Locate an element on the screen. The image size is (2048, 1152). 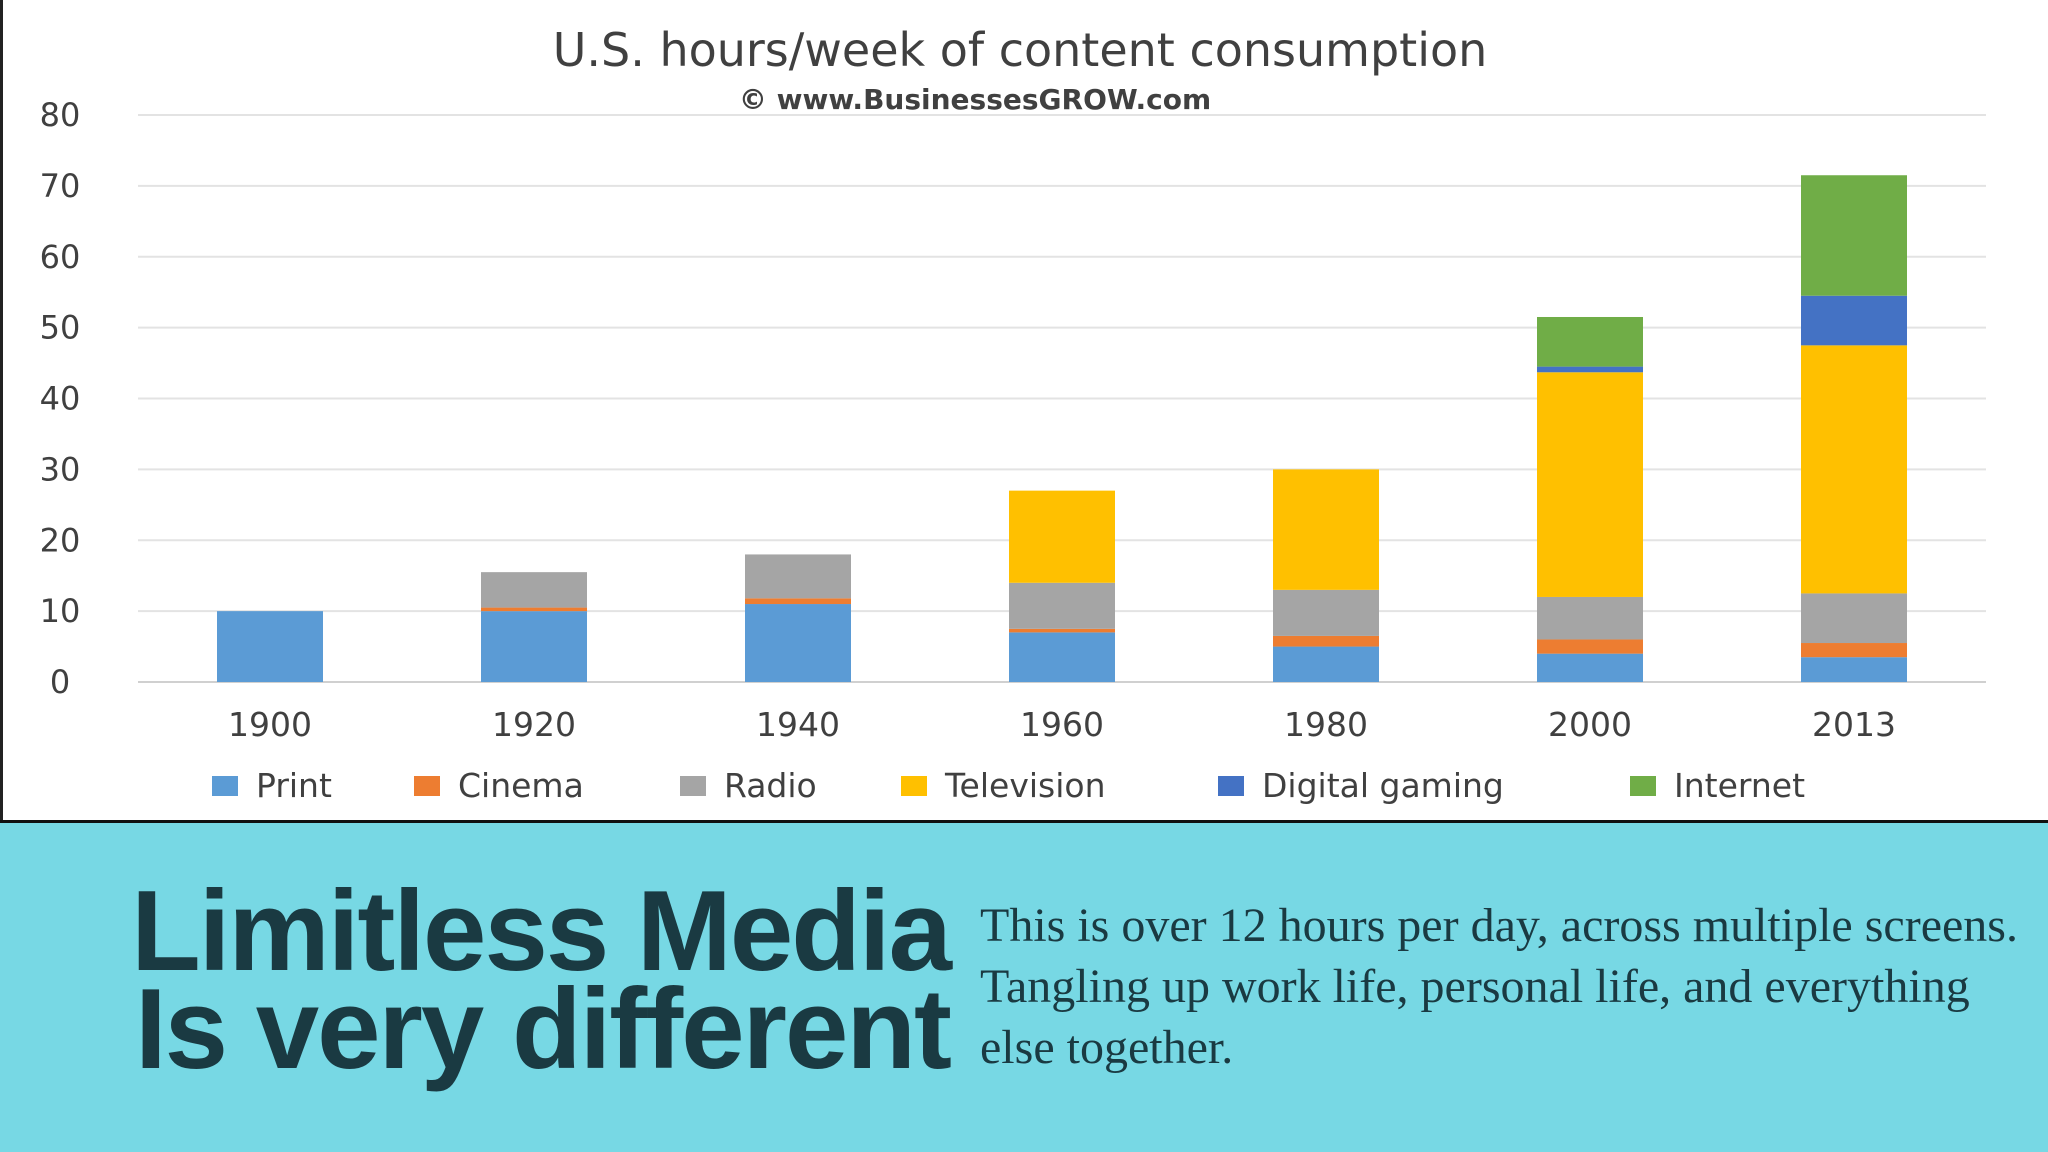
y-tick-label: 0 is located at coordinates (60, 682).